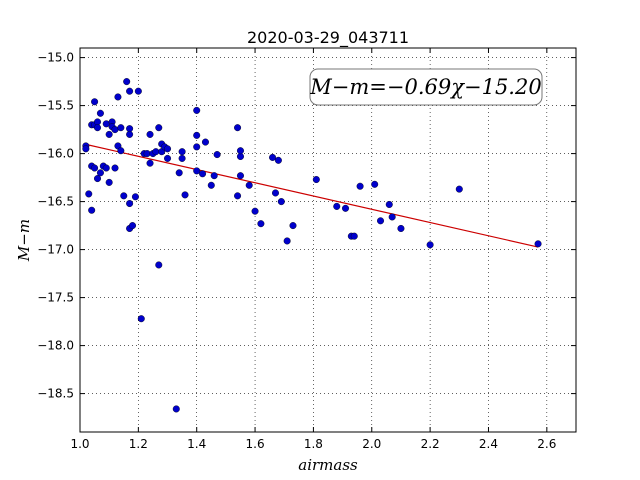  What do you see at coordinates (24, 240) in the screenshot?
I see `y-axis-label: M−m` at bounding box center [24, 240].